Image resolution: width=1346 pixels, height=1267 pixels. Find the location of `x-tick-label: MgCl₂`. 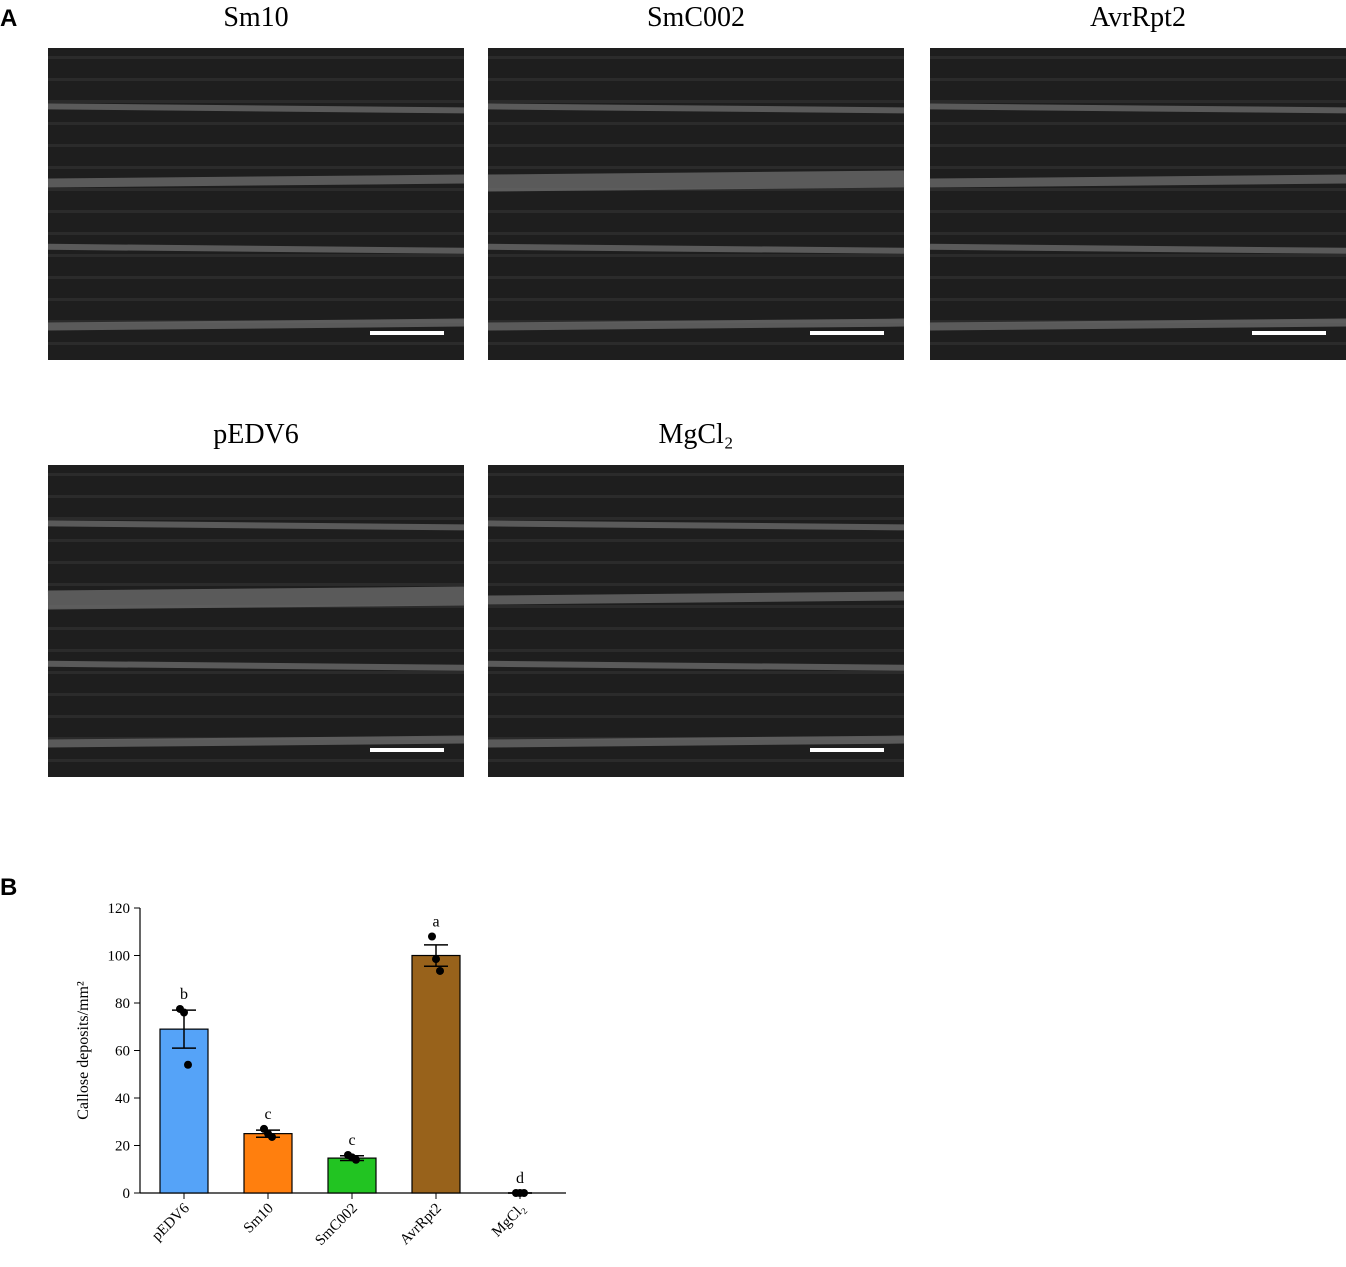

x-tick-label: MgCl₂ is located at coordinates (509, 1221).